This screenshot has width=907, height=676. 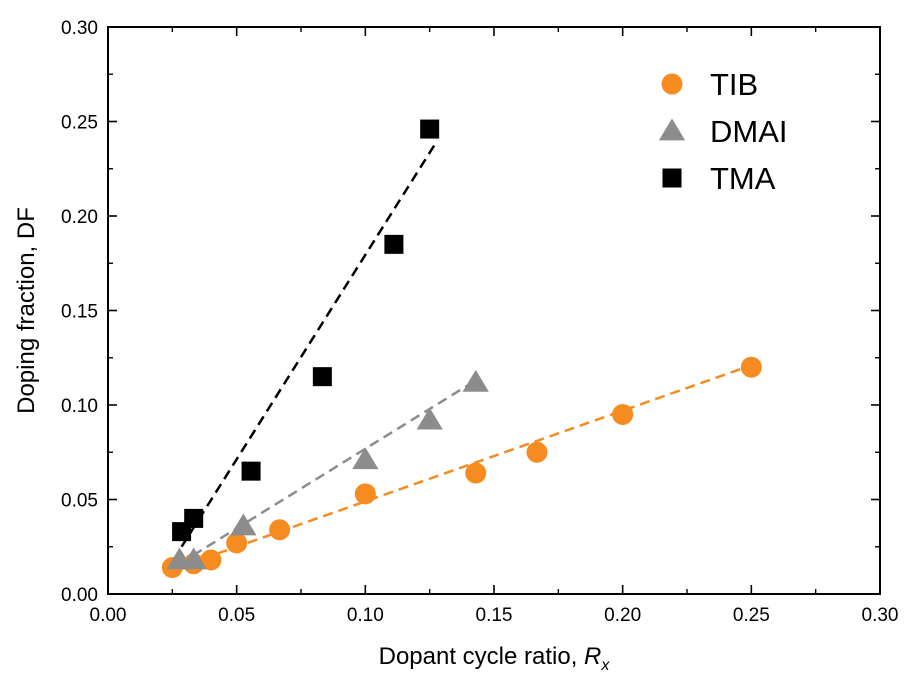 What do you see at coordinates (365, 615) in the screenshot?
I see `x-tick-label: 0.10` at bounding box center [365, 615].